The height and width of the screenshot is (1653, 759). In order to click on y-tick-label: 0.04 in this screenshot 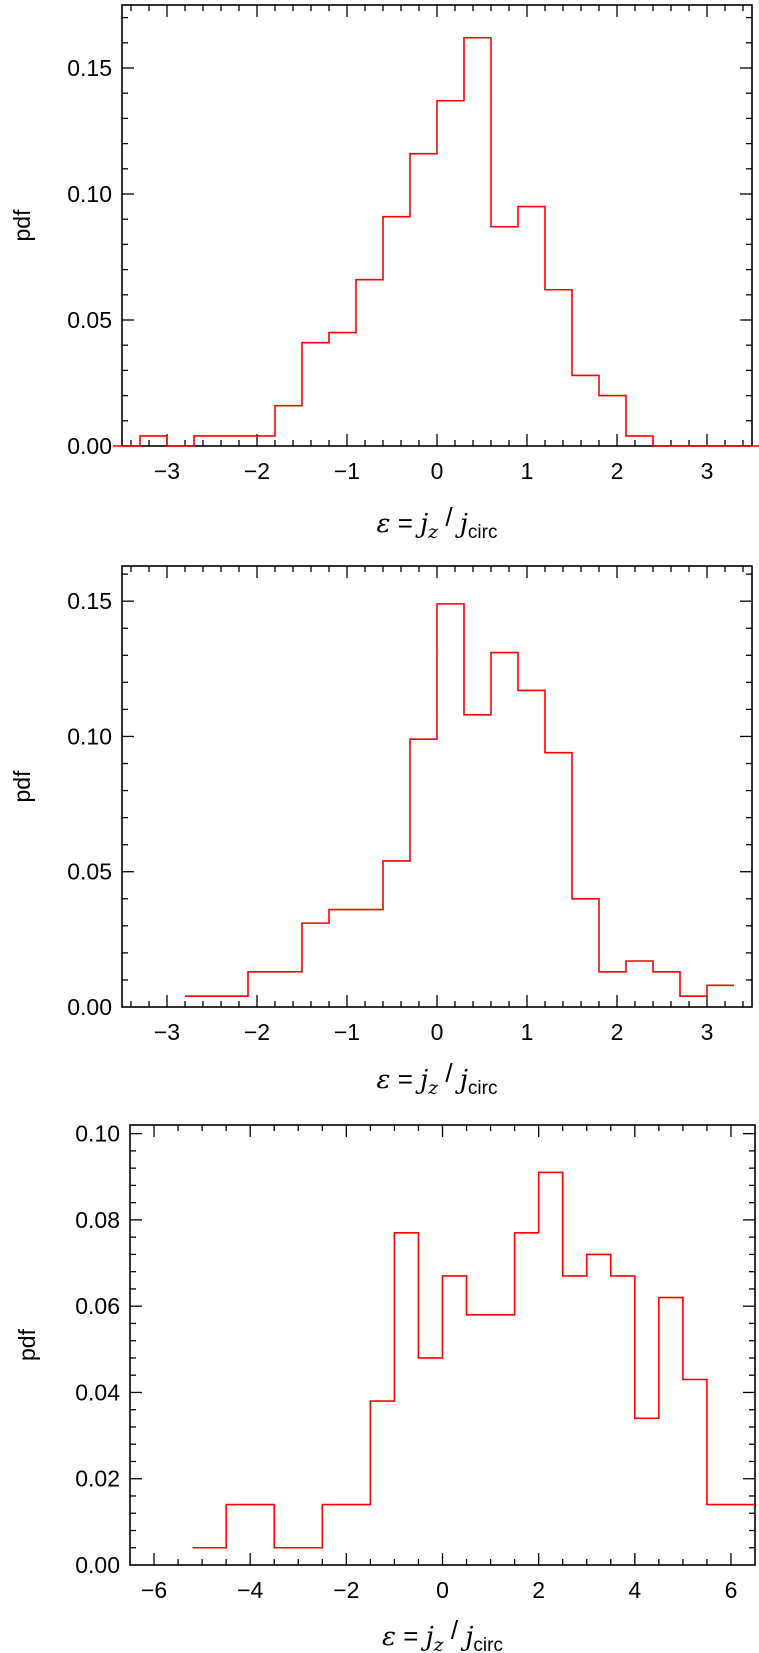, I will do `click(97, 1392)`.